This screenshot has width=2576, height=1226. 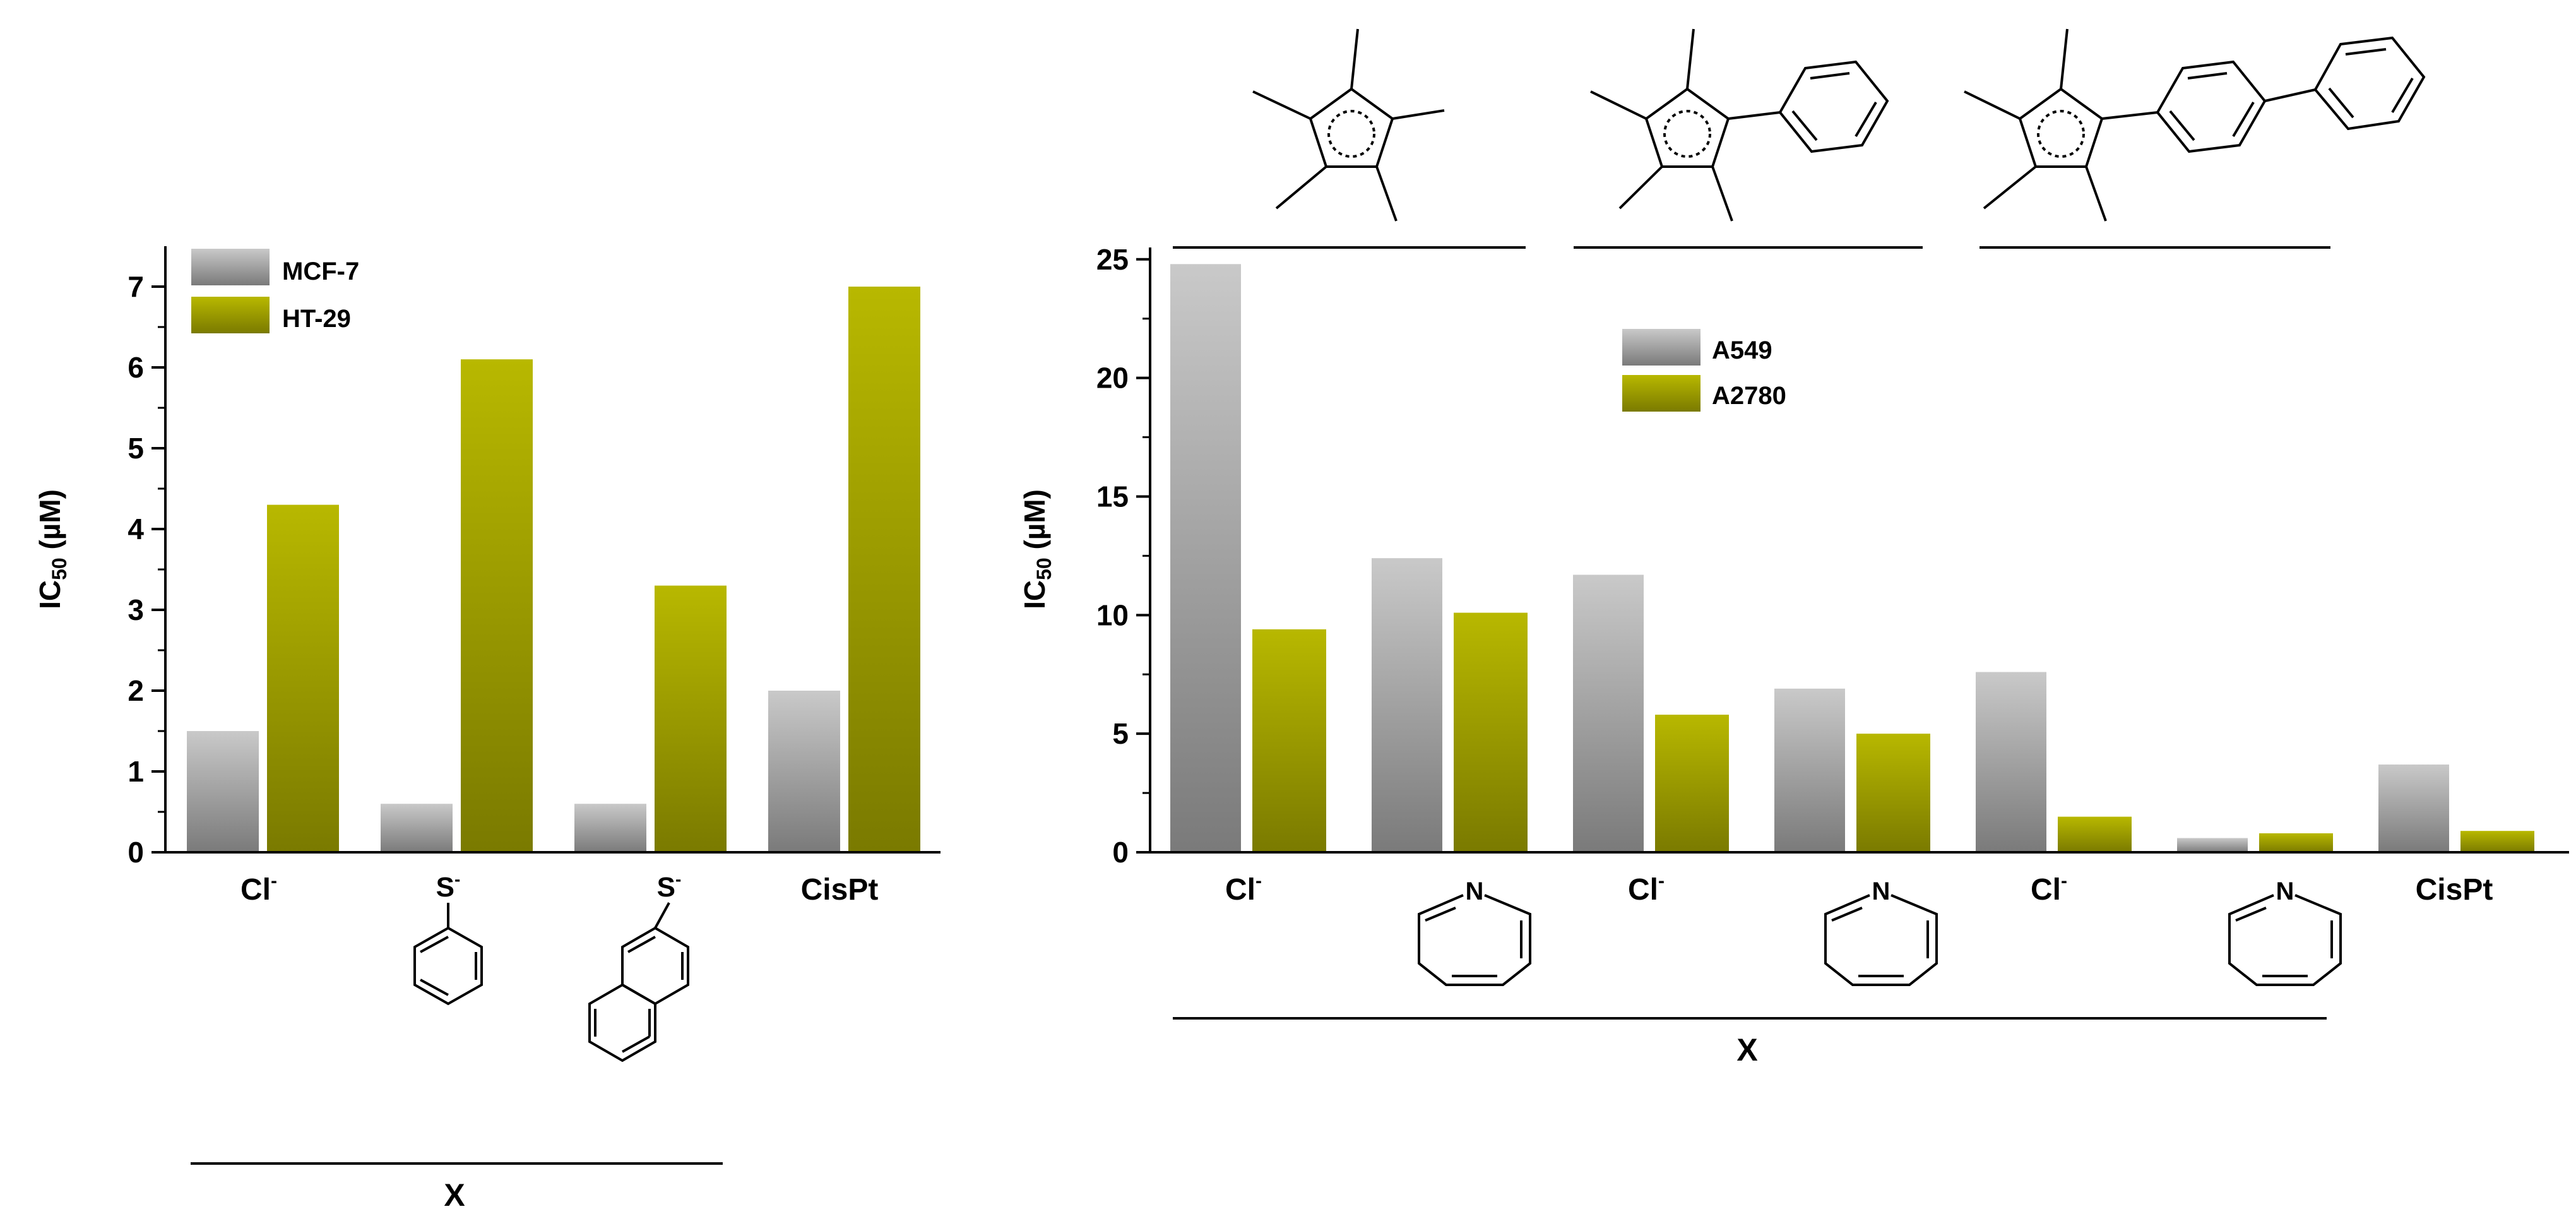 I want to click on right-y-tick-label: 25, so click(x=1112, y=259).